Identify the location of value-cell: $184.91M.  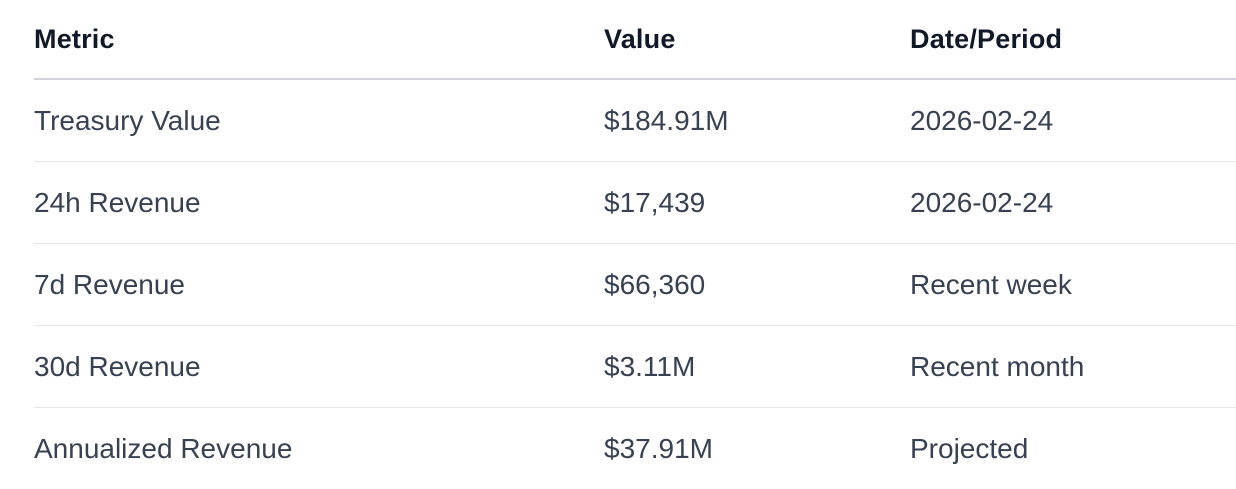
(757, 120).